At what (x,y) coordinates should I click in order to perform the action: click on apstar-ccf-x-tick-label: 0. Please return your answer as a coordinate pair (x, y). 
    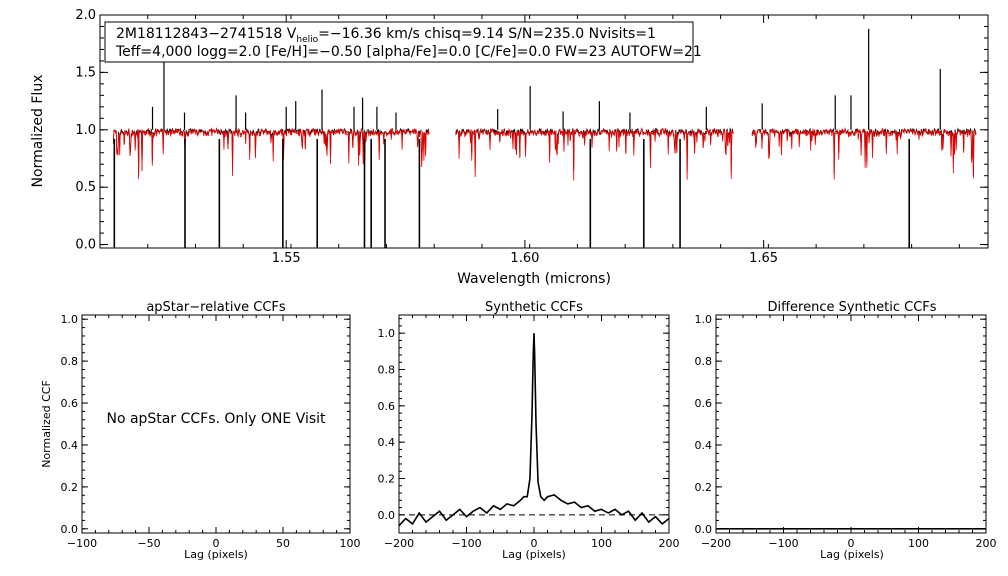
    Looking at the image, I should click on (216, 543).